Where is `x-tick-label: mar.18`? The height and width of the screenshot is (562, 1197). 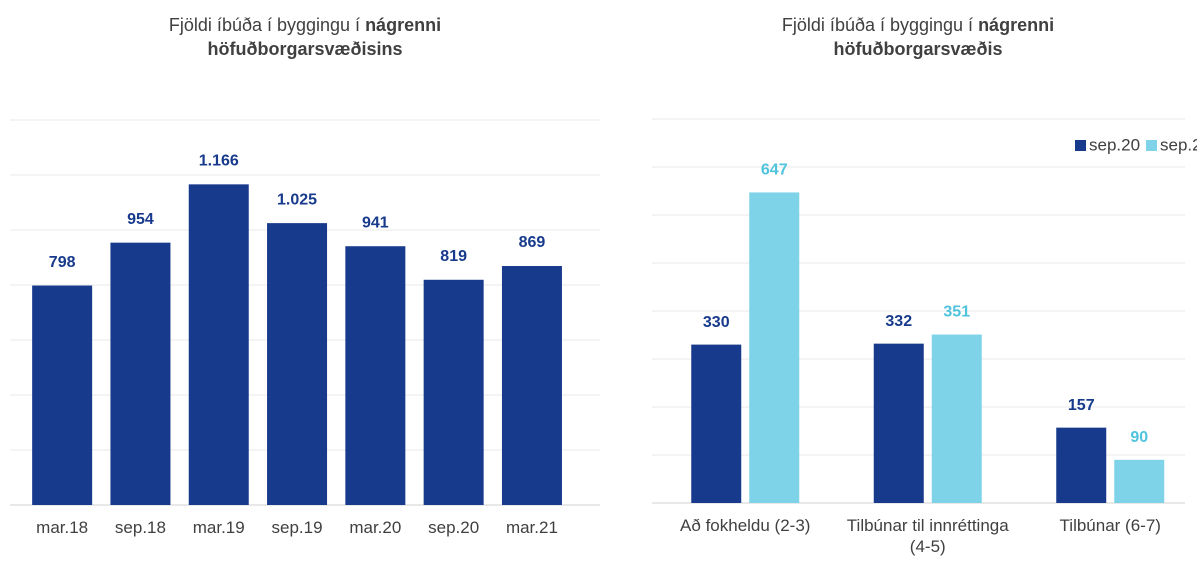 x-tick-label: mar.18 is located at coordinates (62, 527).